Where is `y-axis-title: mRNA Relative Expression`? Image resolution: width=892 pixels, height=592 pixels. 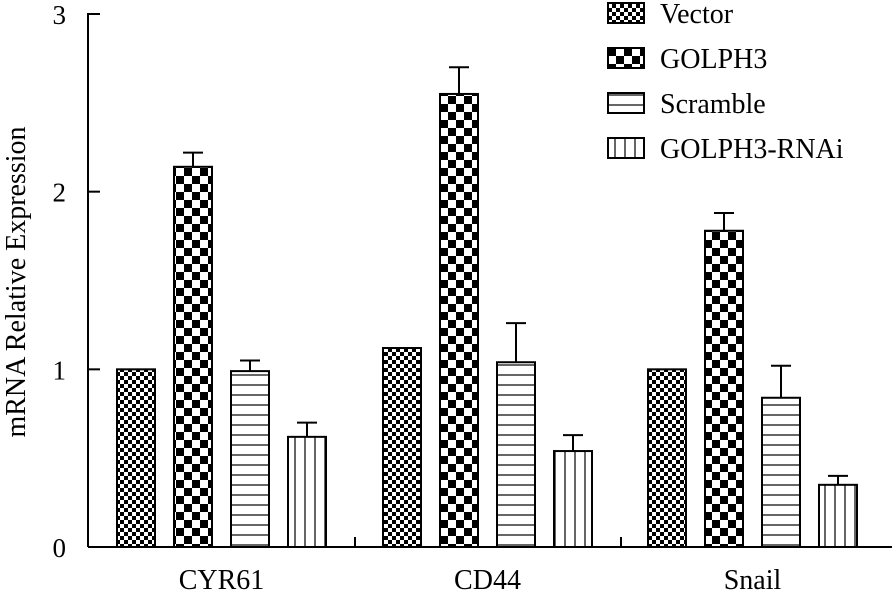
y-axis-title: mRNA Relative Expression is located at coordinates (16, 281).